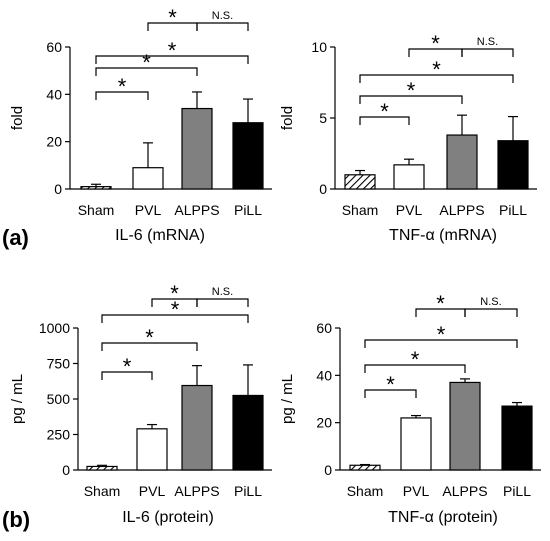 The width and height of the screenshot is (550, 541). Describe the element at coordinates (248, 491) in the screenshot. I see `chart3-category-label: PiLL` at that location.